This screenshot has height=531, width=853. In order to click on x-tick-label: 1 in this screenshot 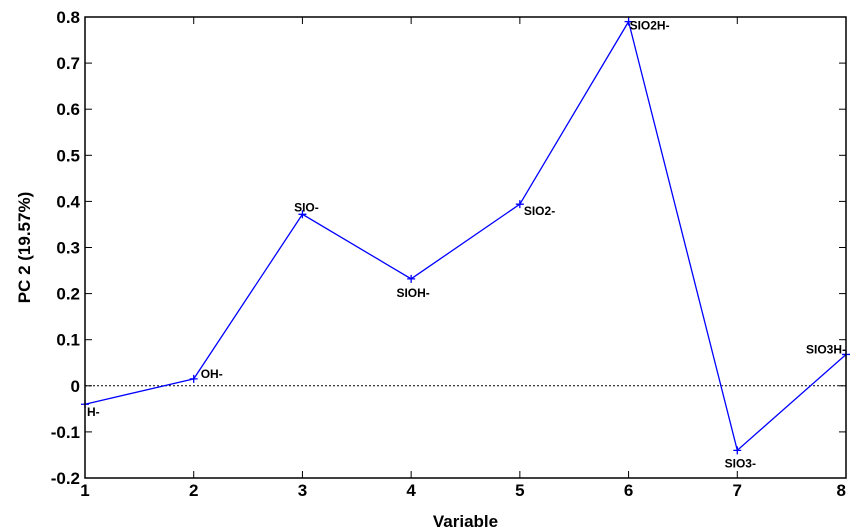, I will do `click(84, 490)`.